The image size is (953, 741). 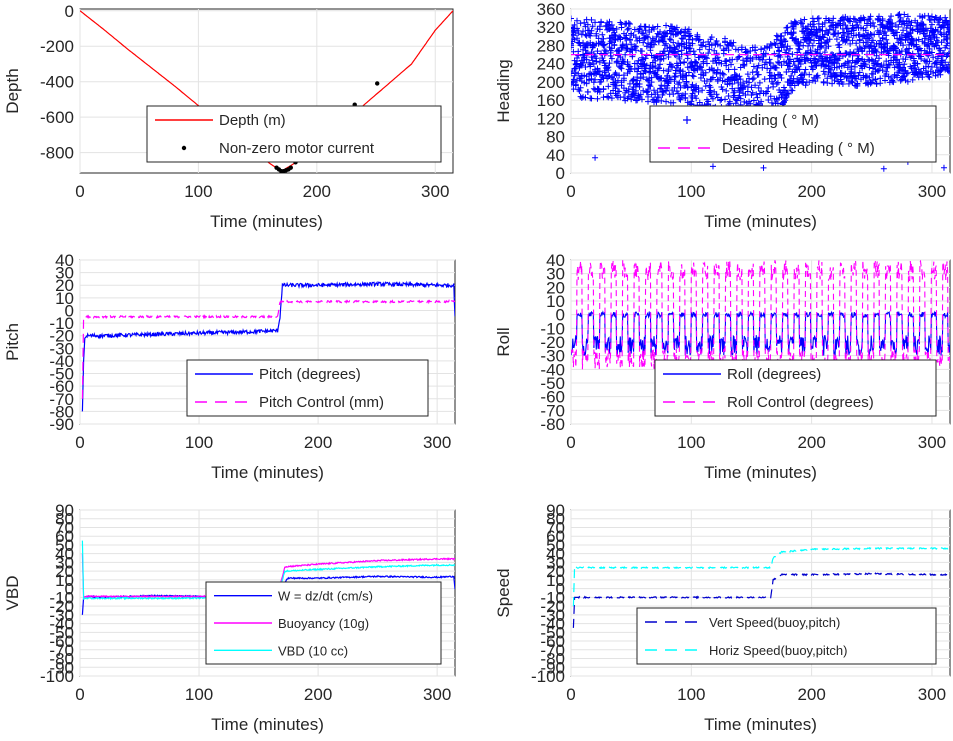 I want to click on x-tick-label: 0, so click(x=79, y=191).